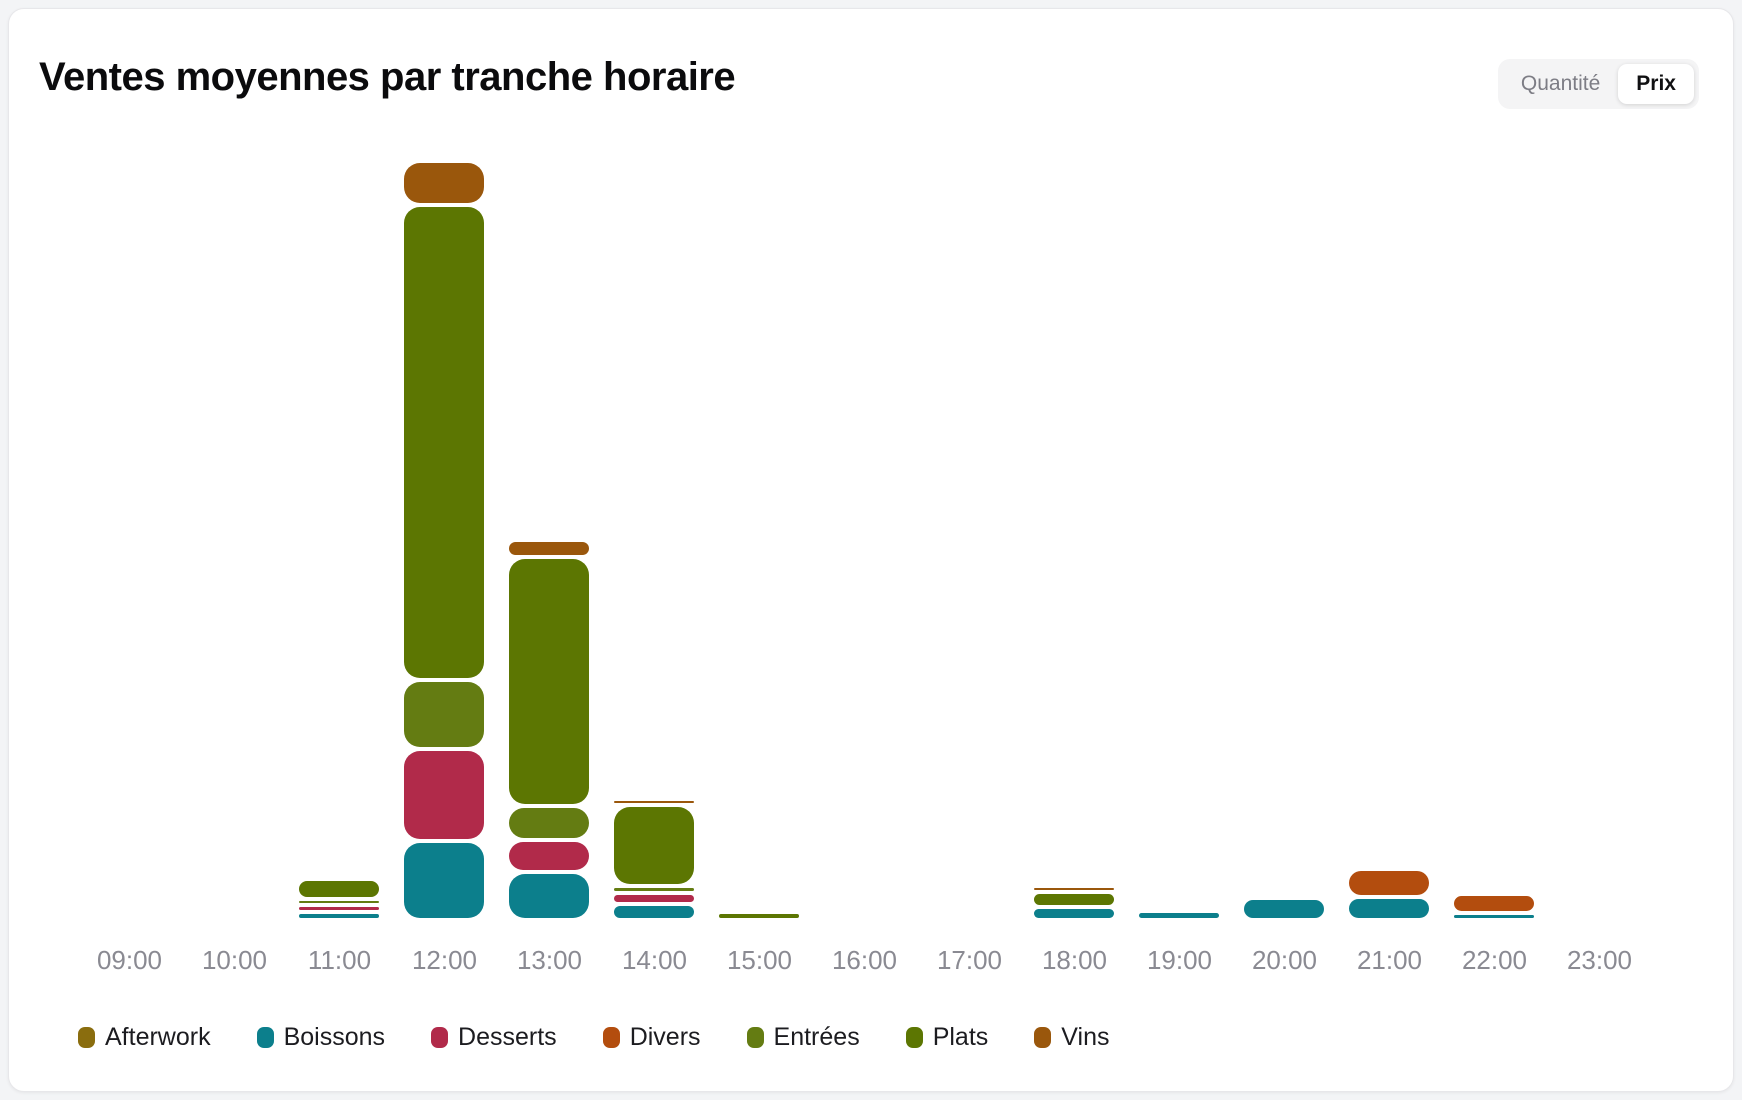 This screenshot has width=1742, height=1100. I want to click on x-axis-label-22:00: 22:00, so click(1494, 960).